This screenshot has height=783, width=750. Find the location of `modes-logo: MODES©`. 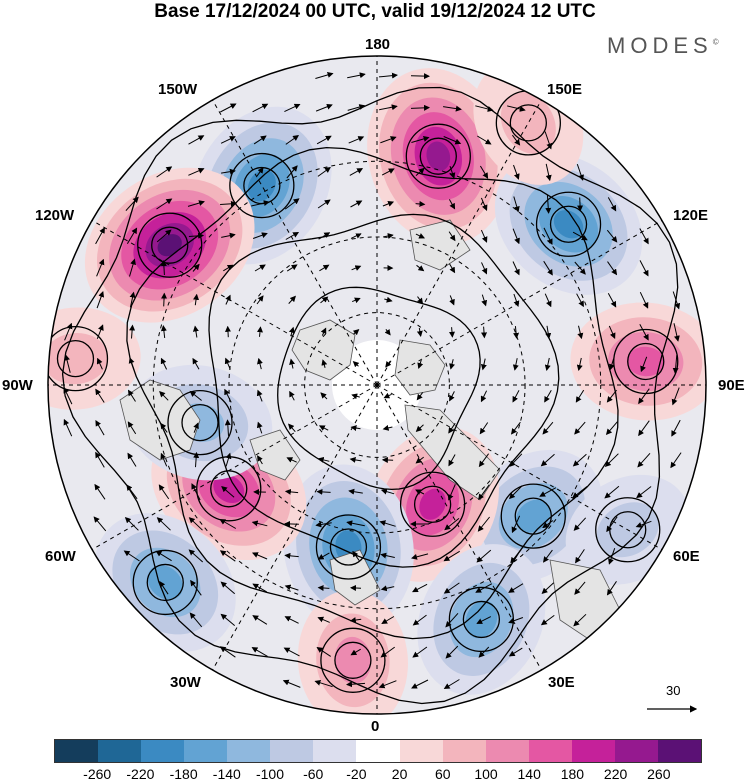

modes-logo: MODES© is located at coordinates (663, 46).